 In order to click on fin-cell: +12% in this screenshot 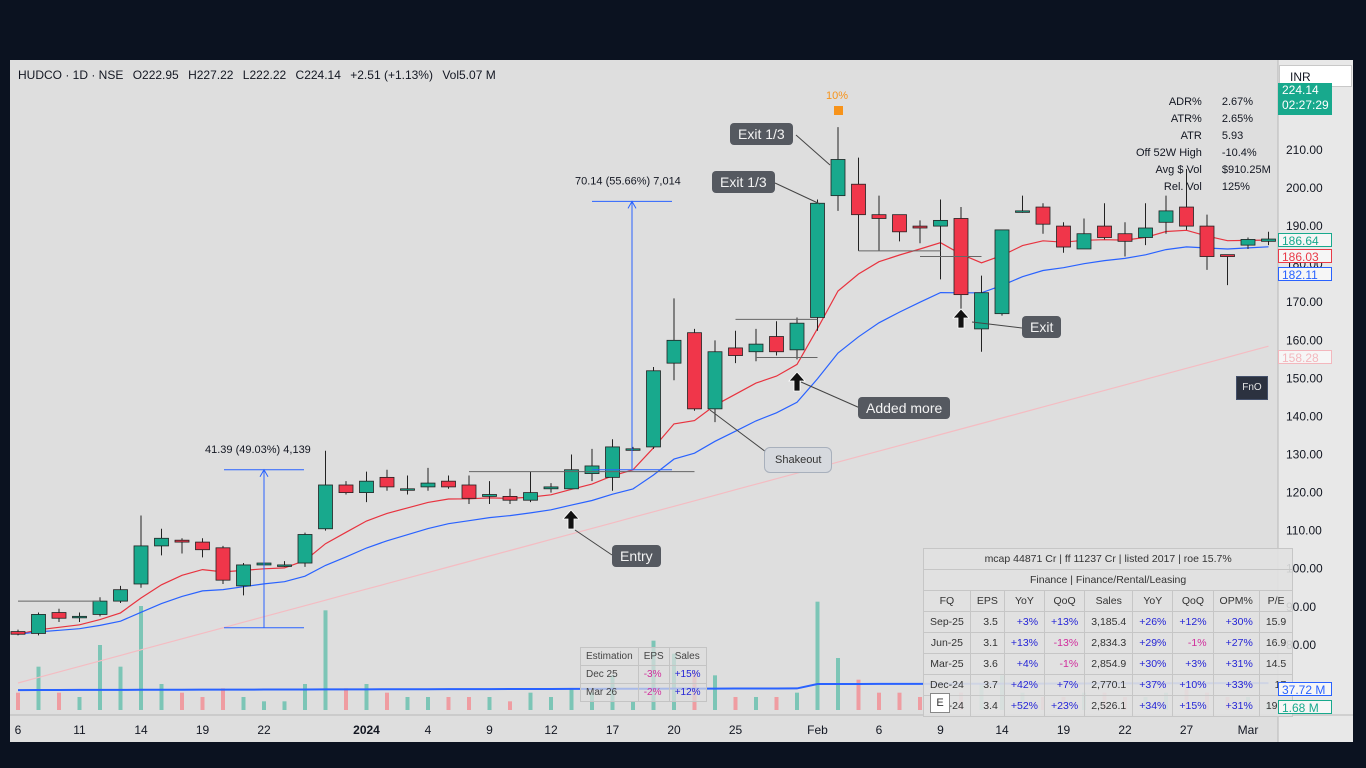, I will do `click(1193, 622)`.